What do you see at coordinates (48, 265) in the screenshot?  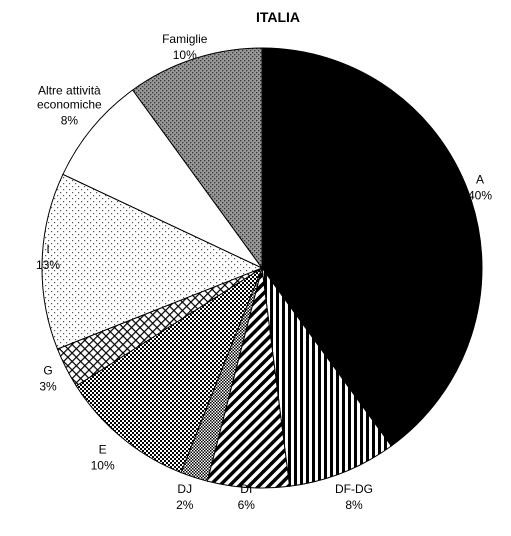 I see `slice-value-label: 13%` at bounding box center [48, 265].